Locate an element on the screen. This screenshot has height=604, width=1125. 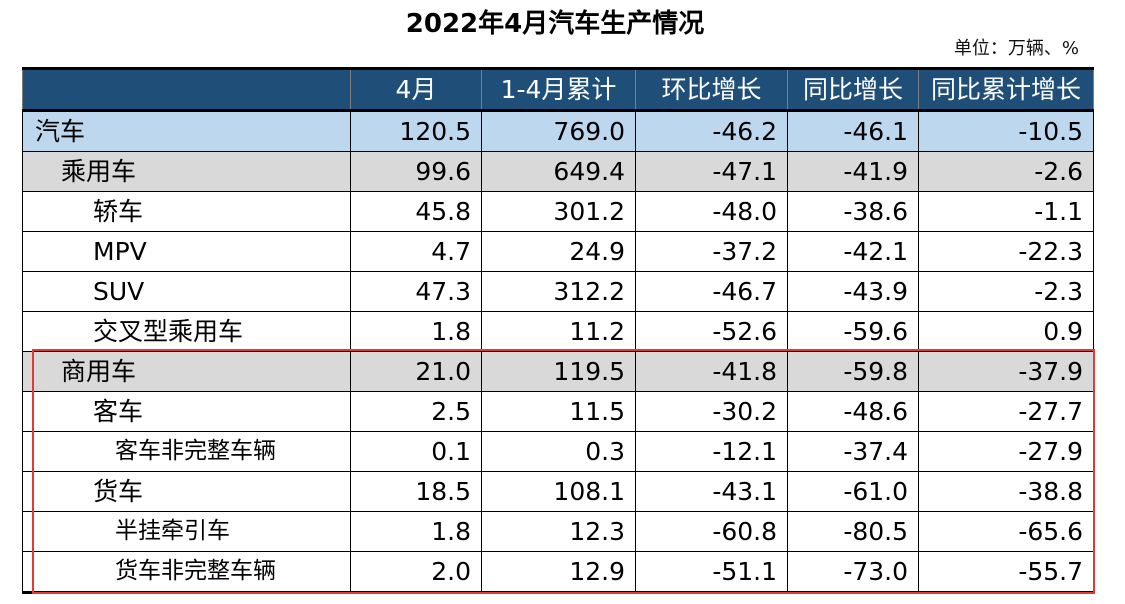
value-cell: -59.6 is located at coordinates (853, 331).